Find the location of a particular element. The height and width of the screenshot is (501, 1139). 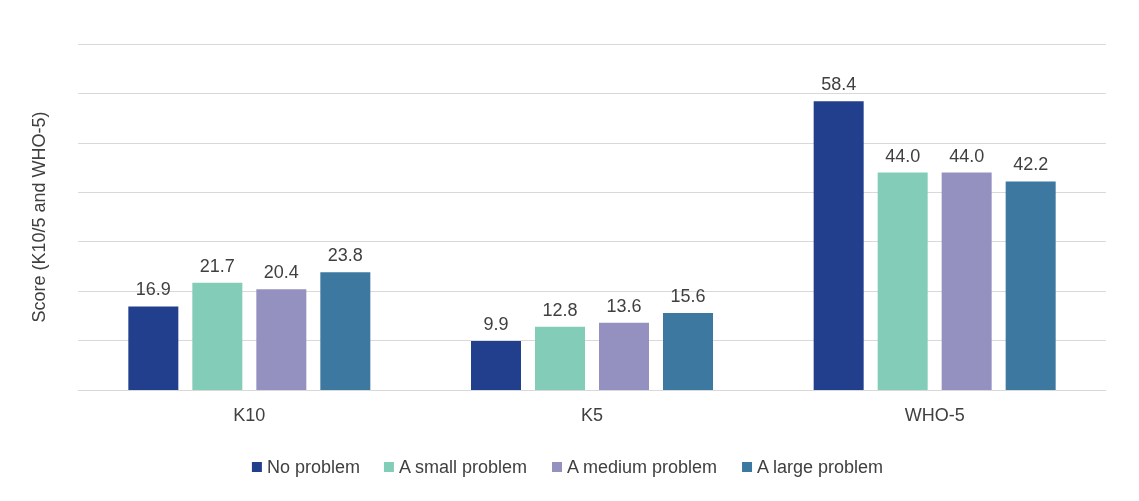

x-tick-label: K10 is located at coordinates (249, 415).